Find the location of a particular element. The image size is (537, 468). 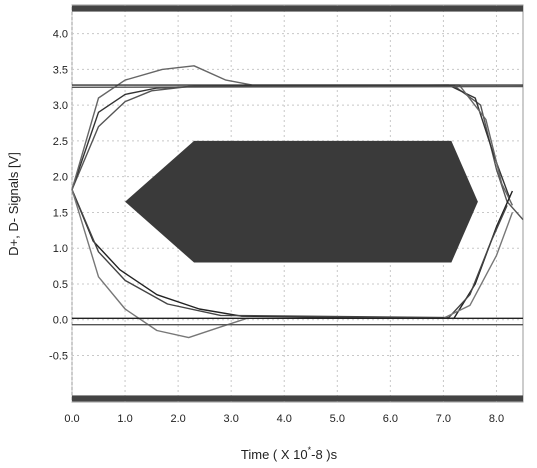

x-axis-title: Time ( X 10*-8 )s is located at coordinates (289, 453).